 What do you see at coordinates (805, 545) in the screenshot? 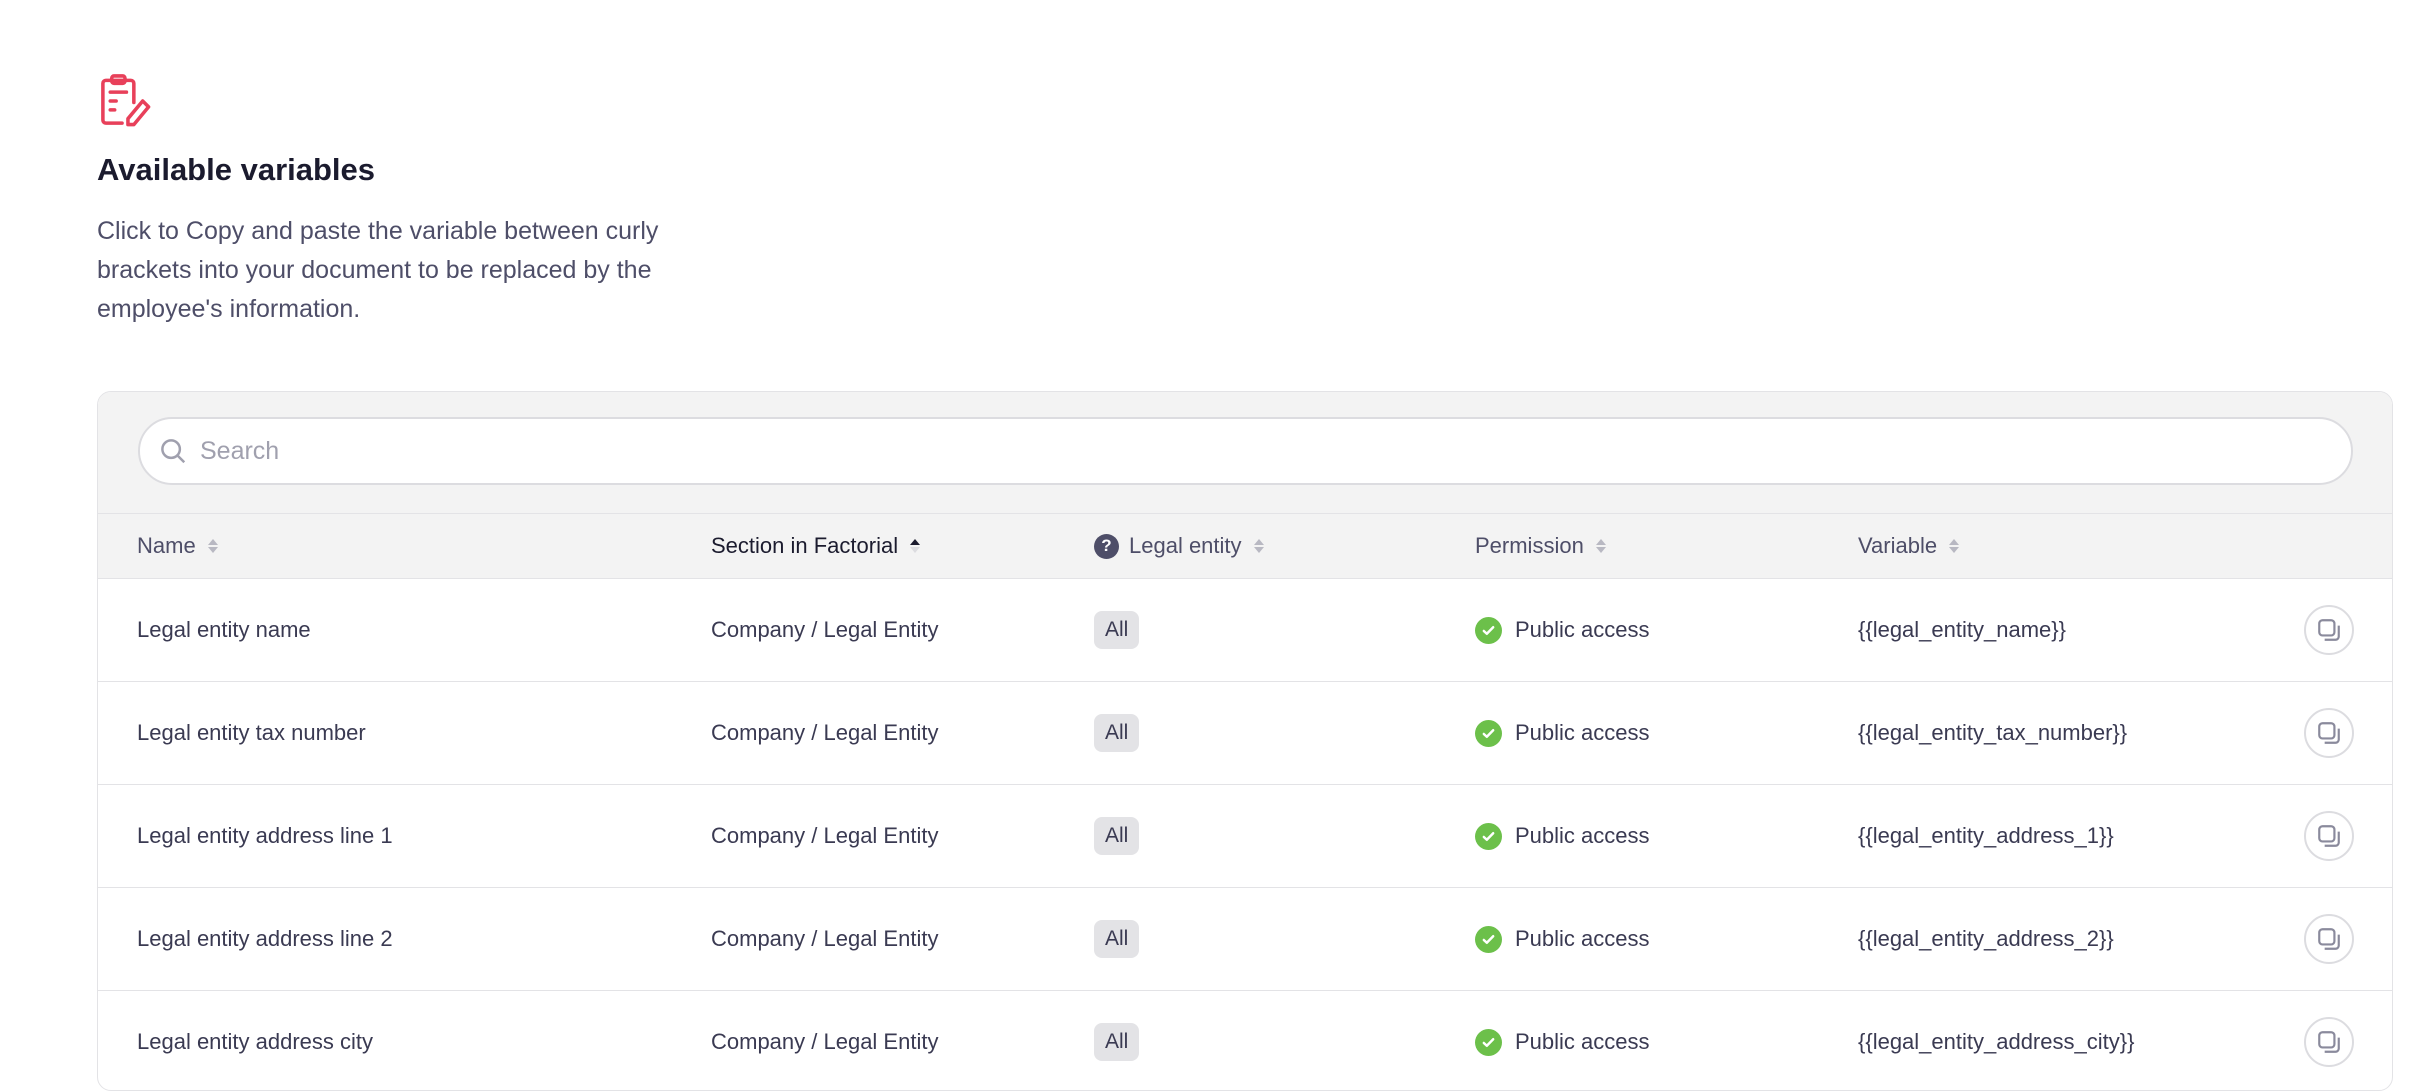
I see `column-label: Section in Factorial` at bounding box center [805, 545].